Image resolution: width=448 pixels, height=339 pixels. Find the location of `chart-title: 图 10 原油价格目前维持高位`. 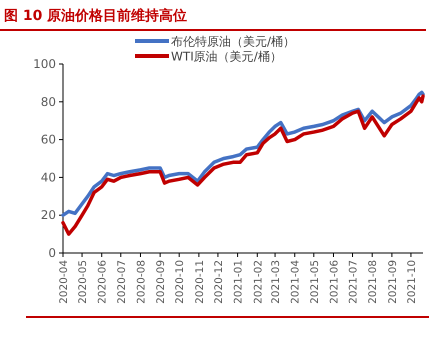

chart-title: 图 10 原油价格目前维持高位 is located at coordinates (96, 15).